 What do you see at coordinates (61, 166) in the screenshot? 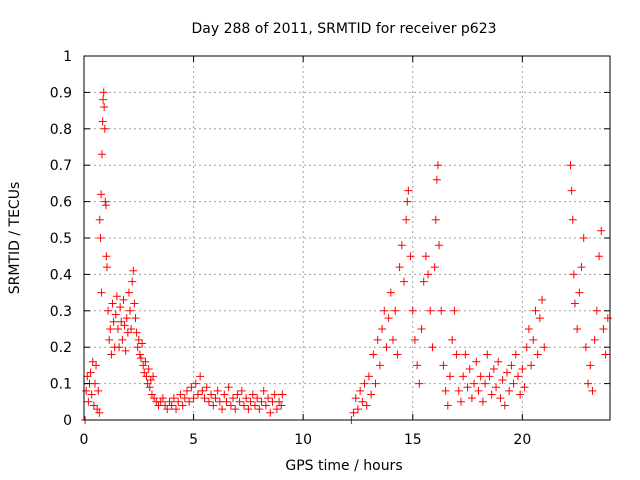
I see `y-tick-label: 0.7` at bounding box center [61, 166].